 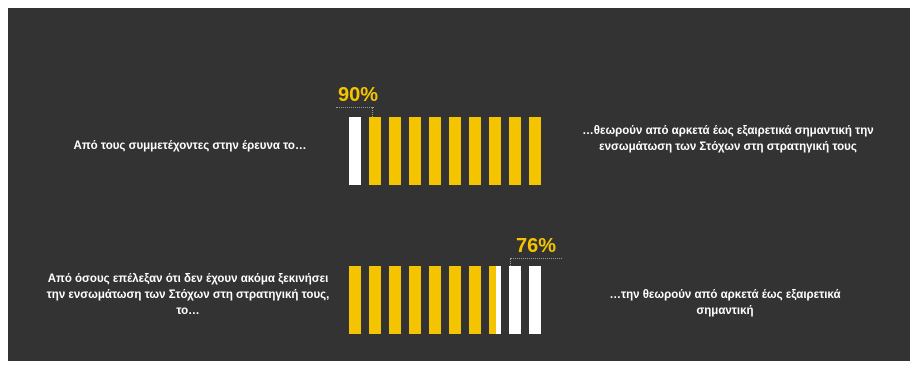 What do you see at coordinates (536, 246) in the screenshot?
I see `row-2-percent-label: 76%` at bounding box center [536, 246].